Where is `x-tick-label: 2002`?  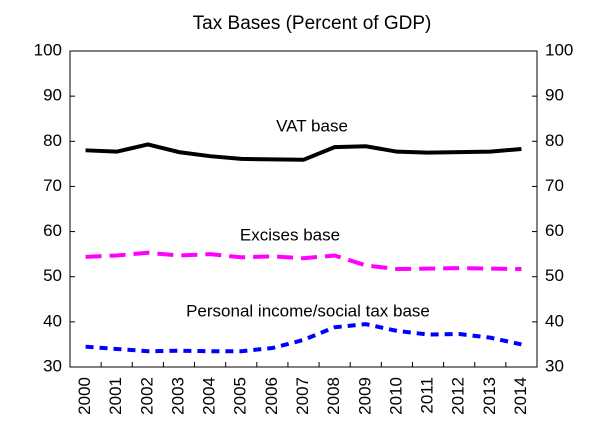
x-tick-label: 2002 is located at coordinates (146, 396).